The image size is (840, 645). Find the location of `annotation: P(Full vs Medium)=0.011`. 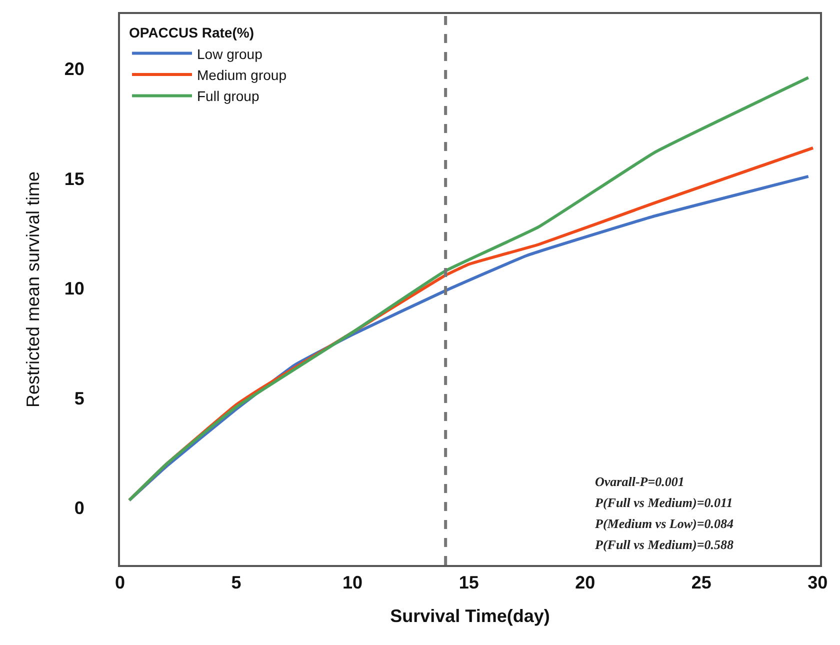

annotation: P(Full vs Medium)=0.011 is located at coordinates (664, 502).